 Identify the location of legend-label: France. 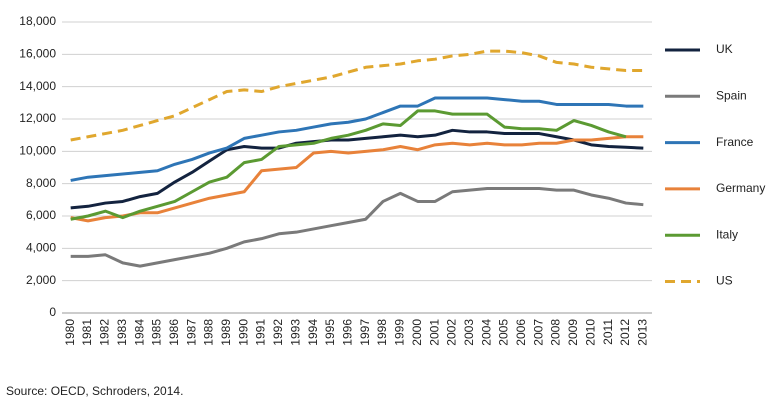
(735, 142).